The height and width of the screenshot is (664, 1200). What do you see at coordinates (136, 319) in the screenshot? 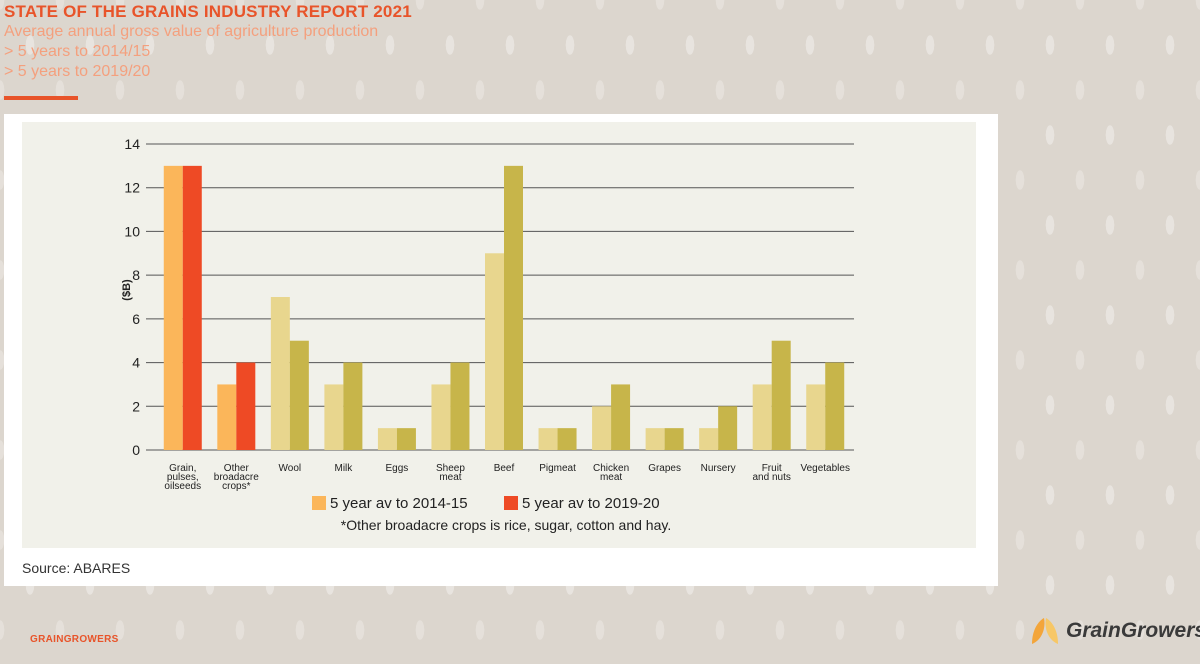
I see `y-tick-label: 6` at bounding box center [136, 319].